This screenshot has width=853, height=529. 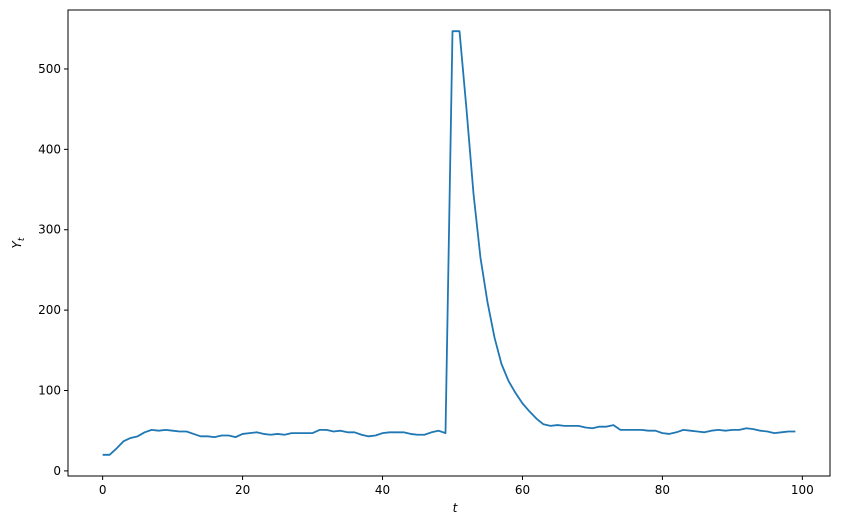 I want to click on y-tick-label: 300, so click(x=49, y=230).